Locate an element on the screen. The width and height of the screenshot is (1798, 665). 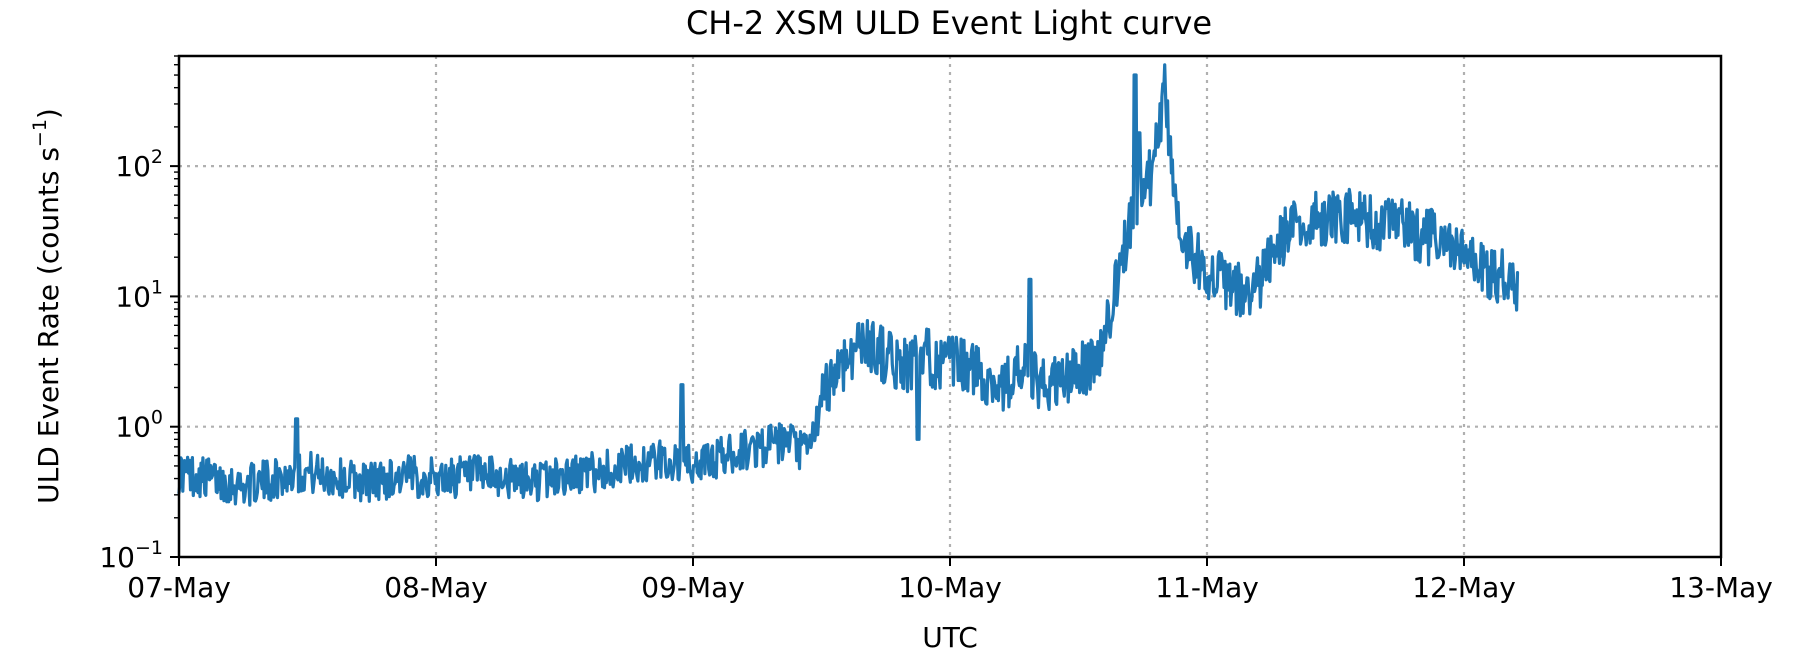
y-axis-label-text: ULD Event Rate (counts s is located at coordinates (48, 325).